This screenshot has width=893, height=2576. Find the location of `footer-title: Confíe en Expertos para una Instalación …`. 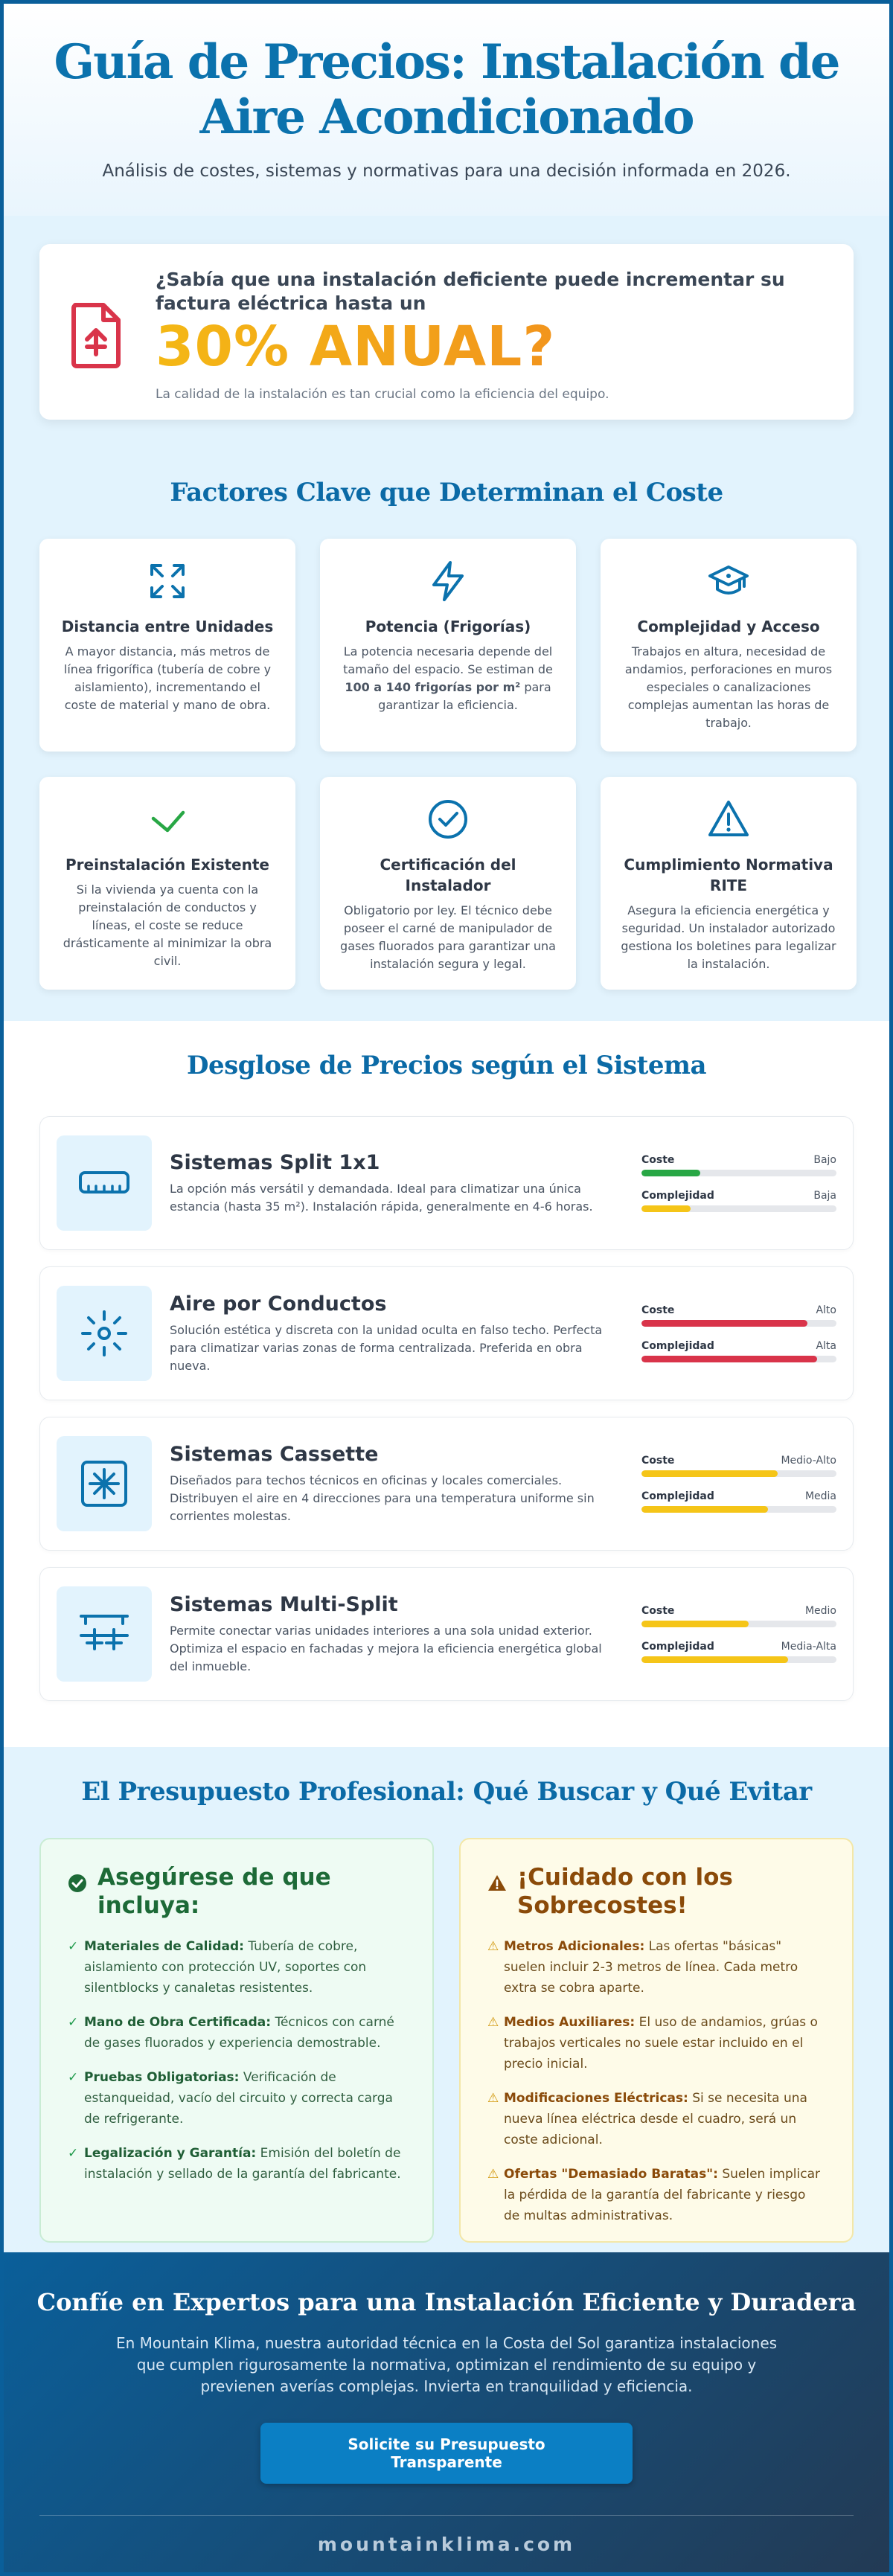

footer-title: Confíe en Expertos para una Instalación … is located at coordinates (446, 2302).